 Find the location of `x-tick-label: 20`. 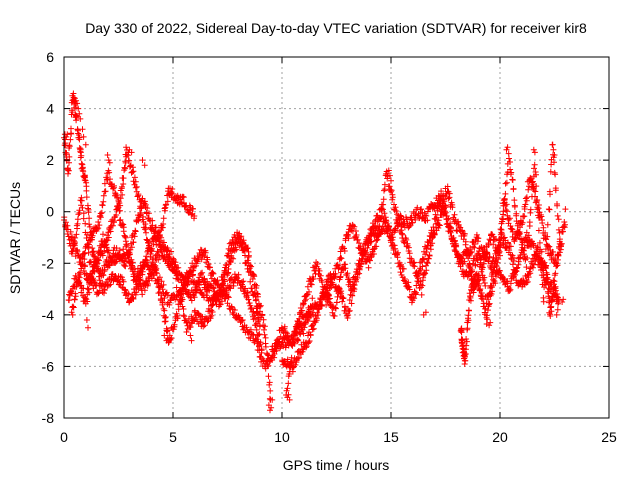

x-tick-label: 20 is located at coordinates (500, 437).